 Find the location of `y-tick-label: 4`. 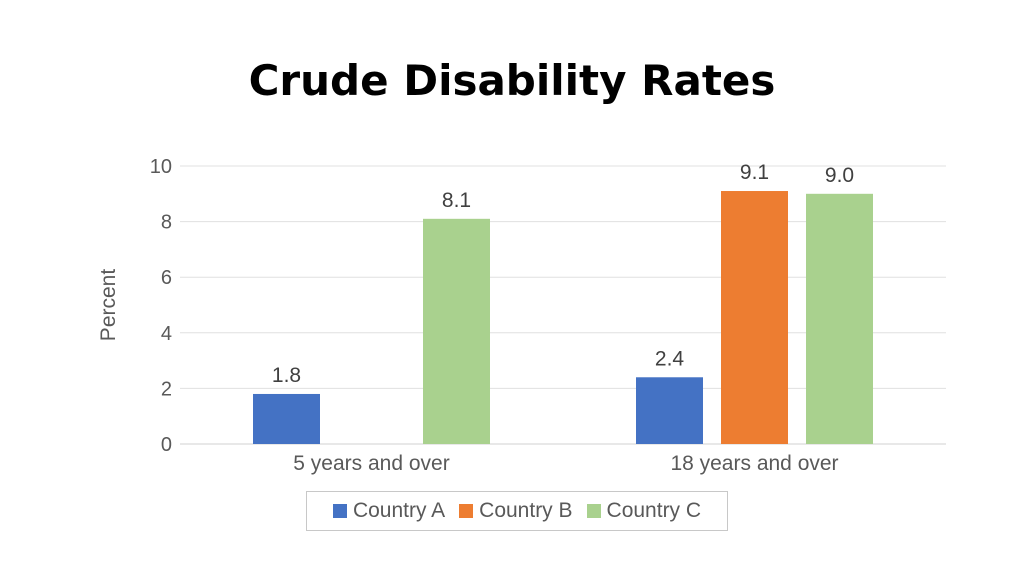

y-tick-label: 4 is located at coordinates (166, 334).